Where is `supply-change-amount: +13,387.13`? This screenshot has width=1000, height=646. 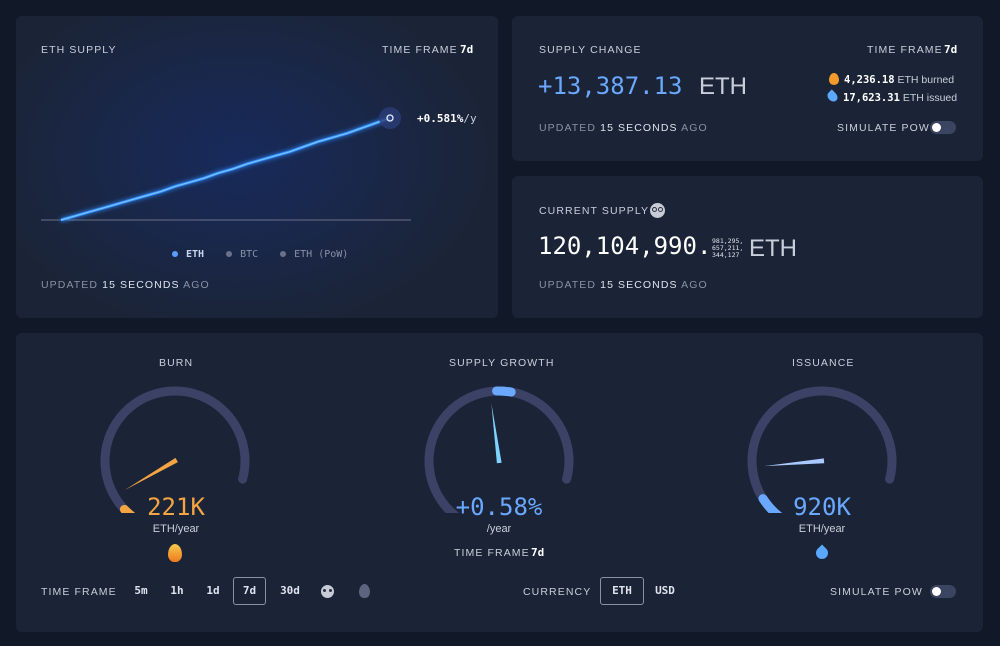 supply-change-amount: +13,387.13 is located at coordinates (610, 86).